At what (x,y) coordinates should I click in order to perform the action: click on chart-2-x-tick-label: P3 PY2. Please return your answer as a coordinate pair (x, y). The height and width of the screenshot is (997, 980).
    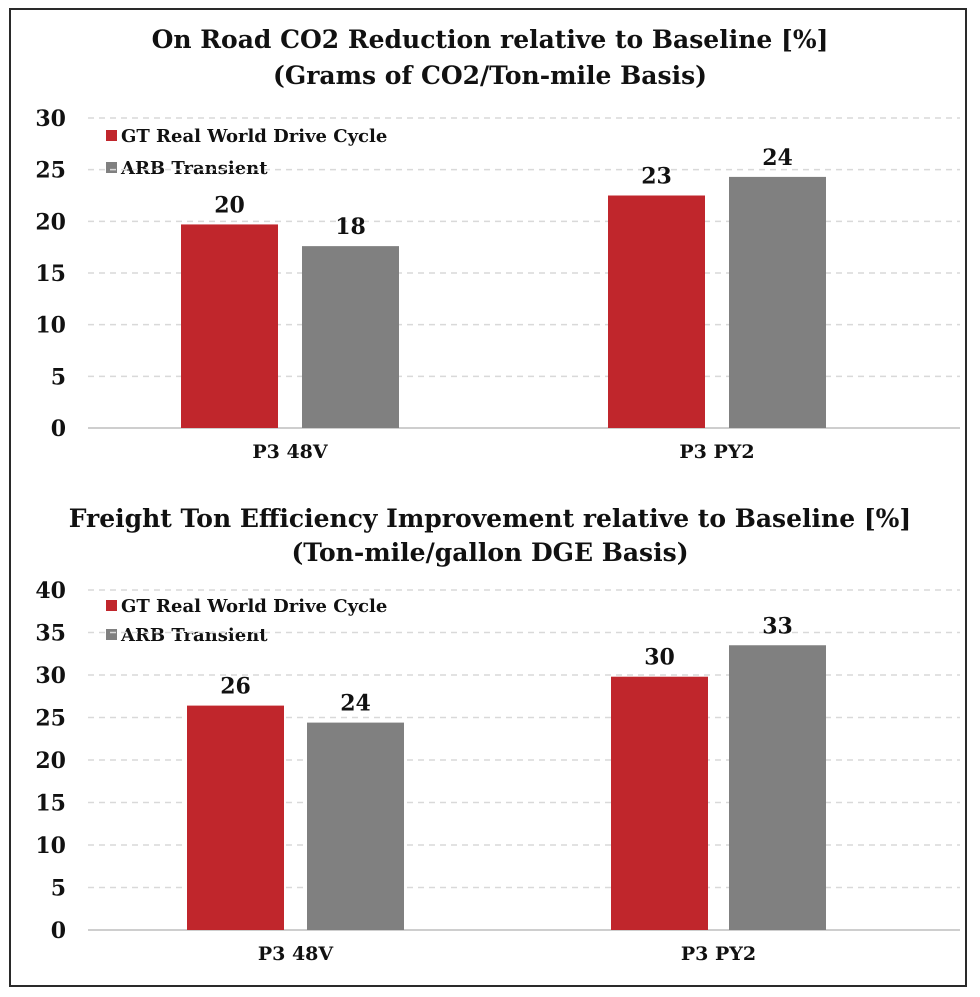
    Looking at the image, I should click on (718, 954).